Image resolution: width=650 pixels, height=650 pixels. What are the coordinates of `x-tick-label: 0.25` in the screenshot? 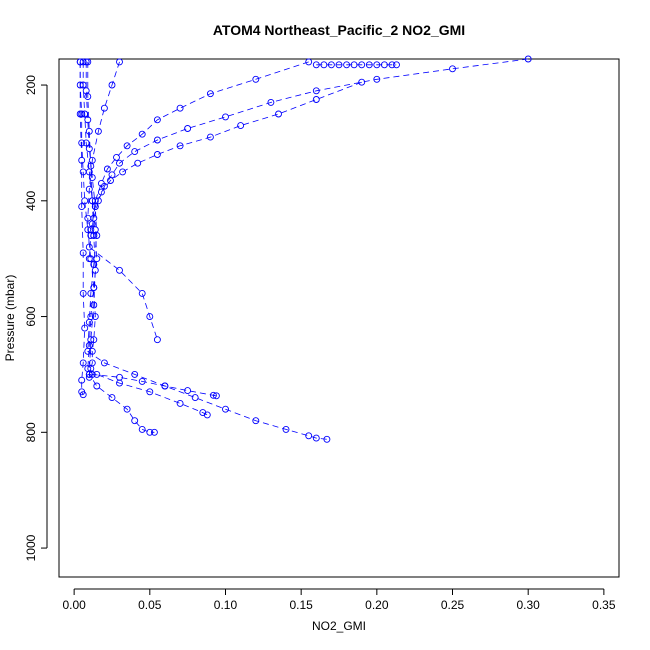 It's located at (453, 605).